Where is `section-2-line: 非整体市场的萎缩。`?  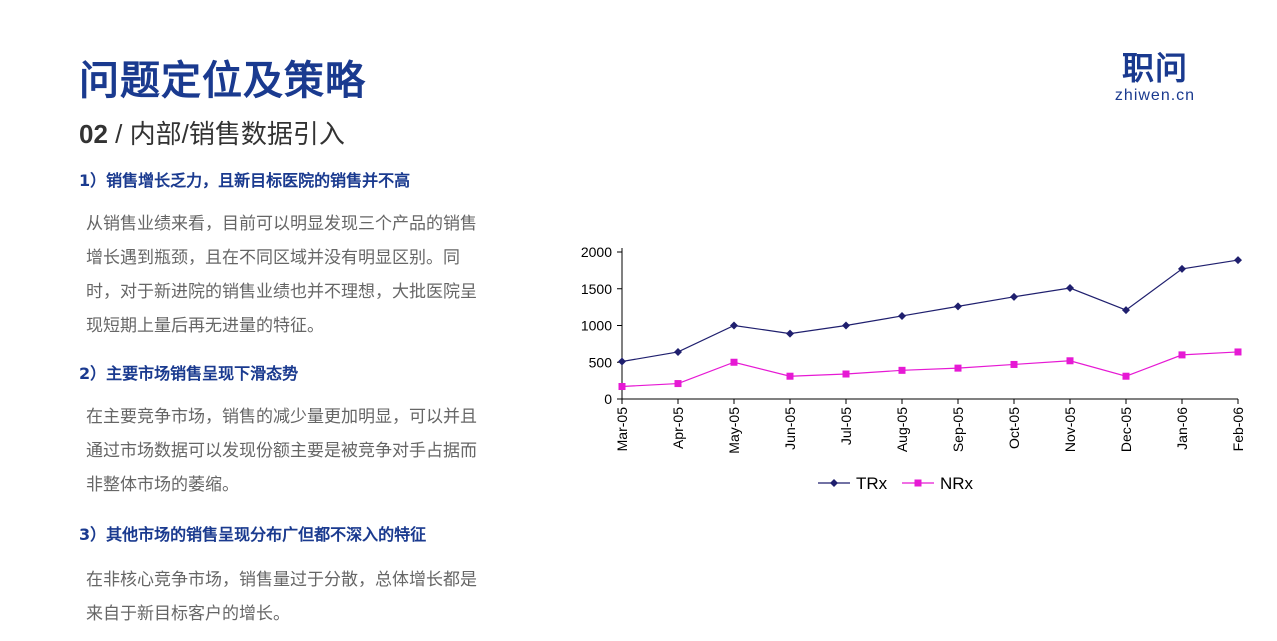
section-2-line: 非整体市场的萎缩。 is located at coordinates (162, 485).